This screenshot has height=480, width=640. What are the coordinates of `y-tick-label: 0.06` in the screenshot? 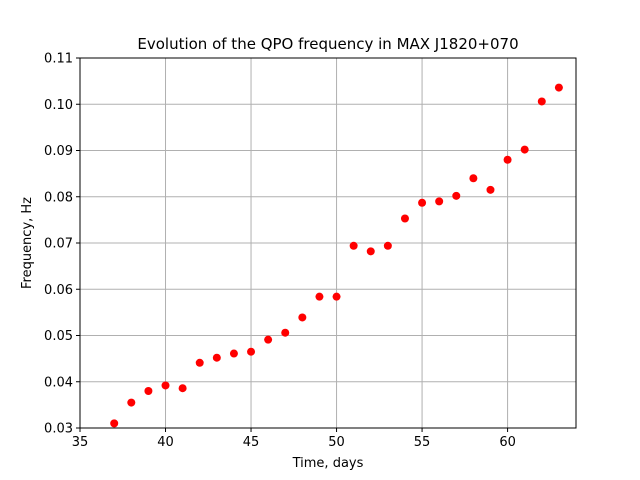 It's located at (58, 290).